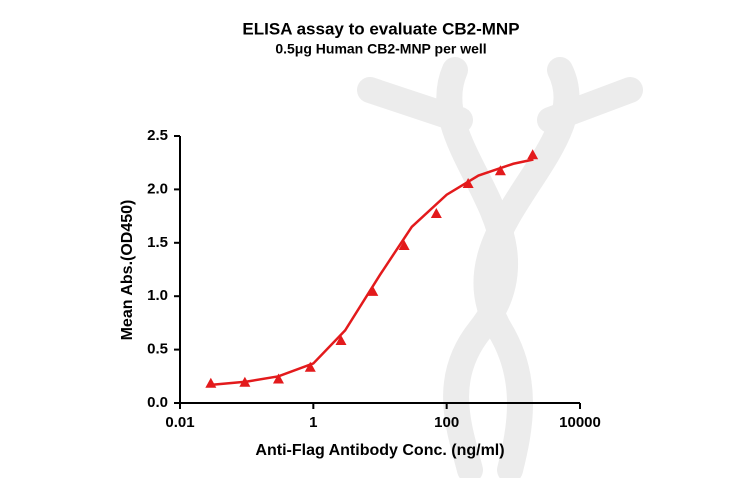 The height and width of the screenshot is (478, 730). Describe the element at coordinates (179, 422) in the screenshot. I see `x-tick-label: 0.01` at that location.